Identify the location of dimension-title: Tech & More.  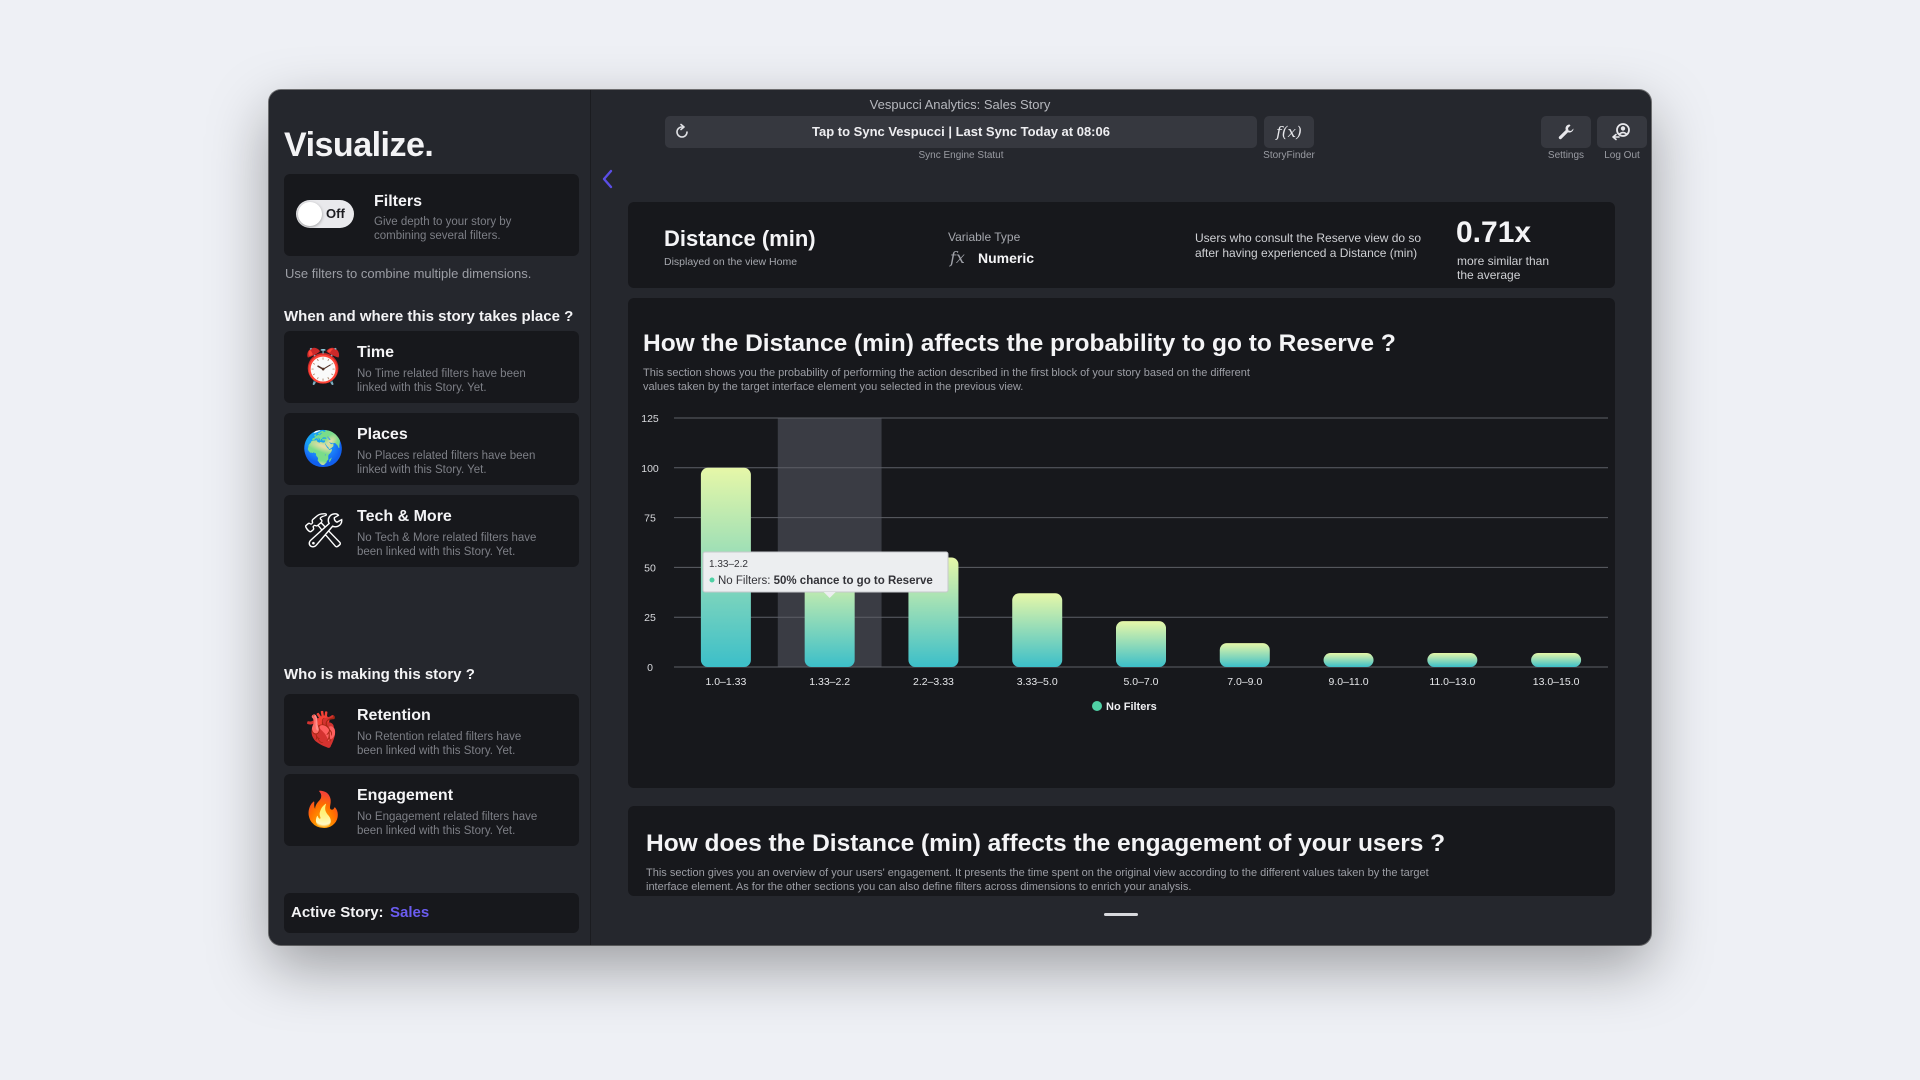
(404, 516).